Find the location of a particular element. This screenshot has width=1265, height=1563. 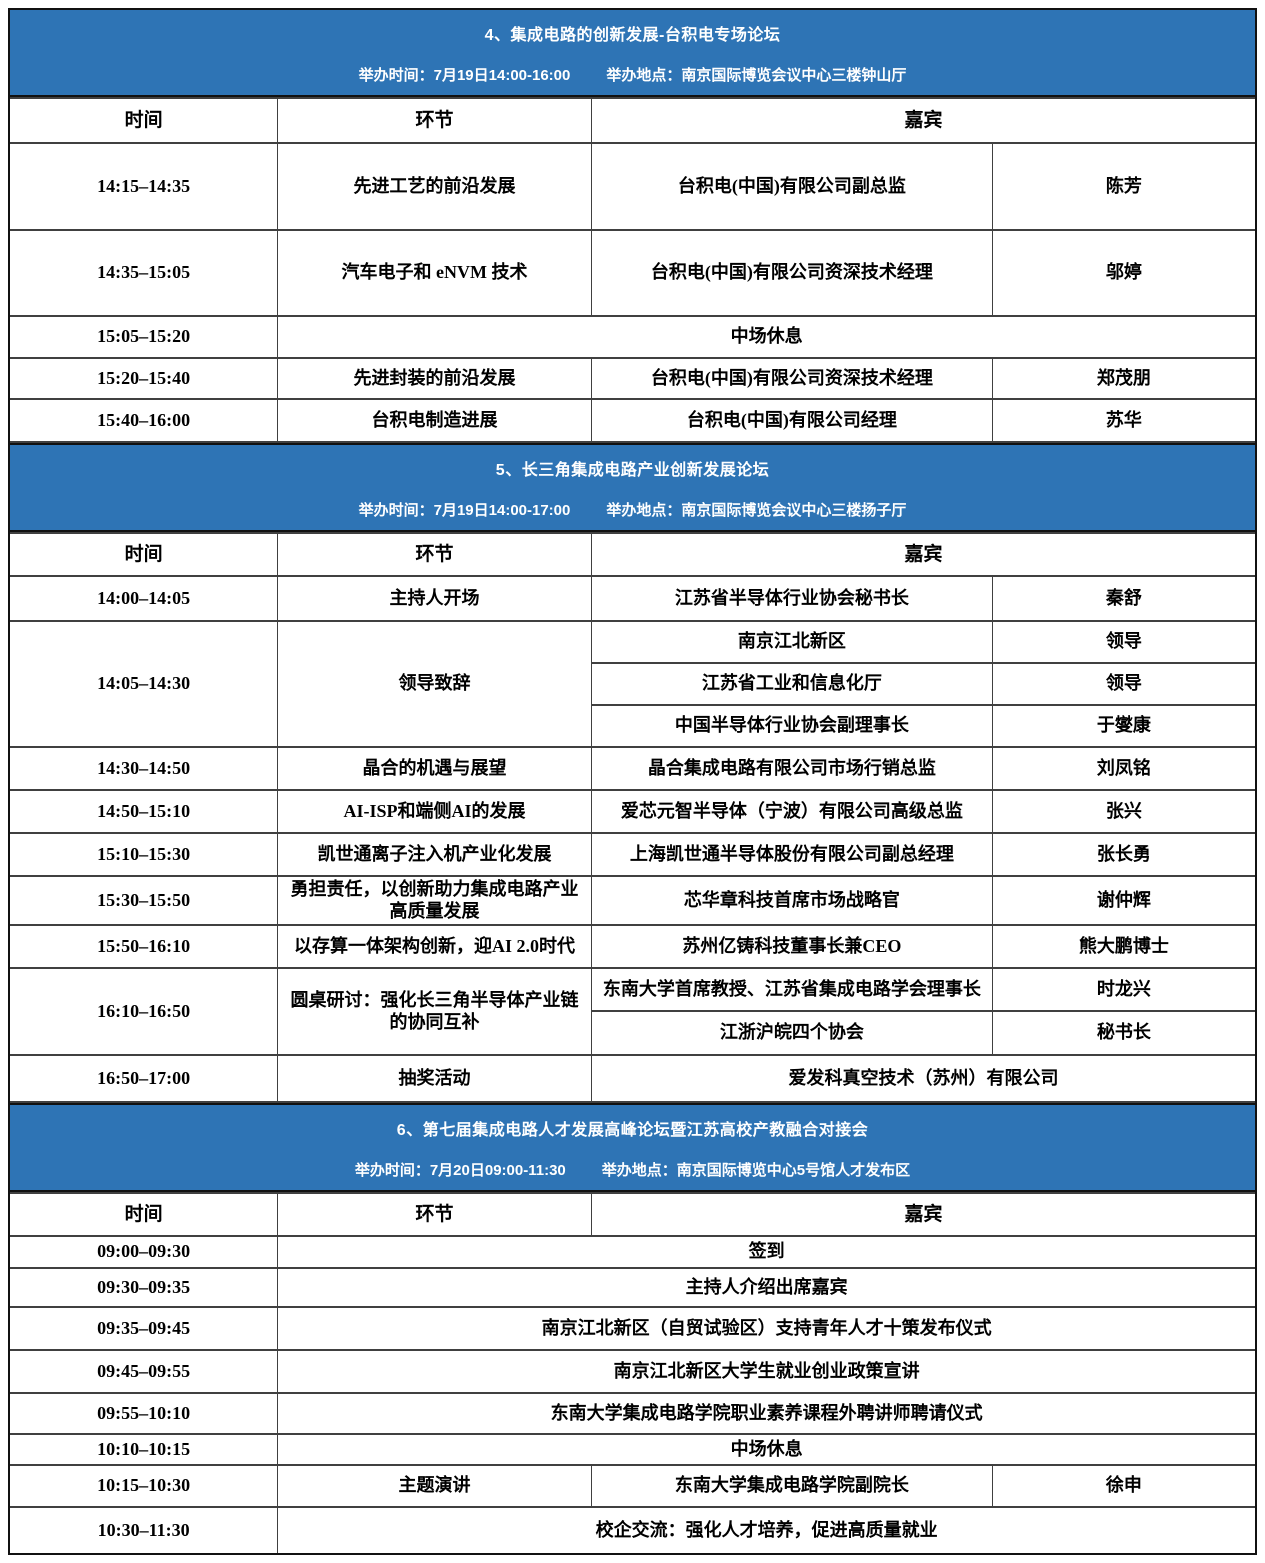

time-cell: 09:35–09:45 is located at coordinates (144, 1328).